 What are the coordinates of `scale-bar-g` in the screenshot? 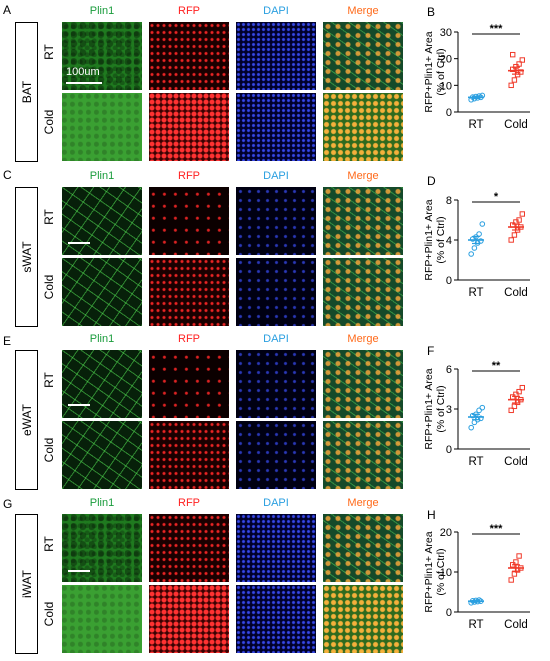 It's located at (79, 571).